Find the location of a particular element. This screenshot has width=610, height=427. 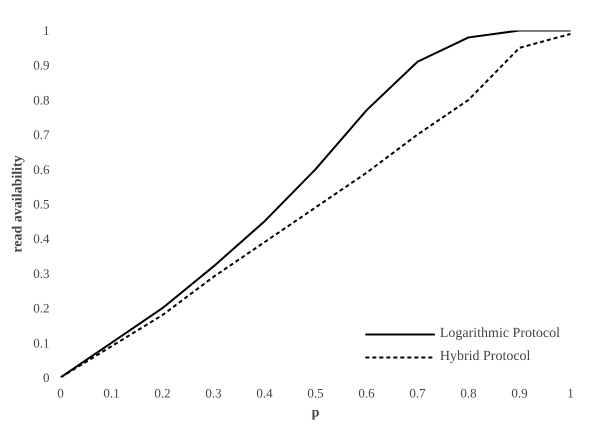

x-tick-label: 0 is located at coordinates (60, 393).